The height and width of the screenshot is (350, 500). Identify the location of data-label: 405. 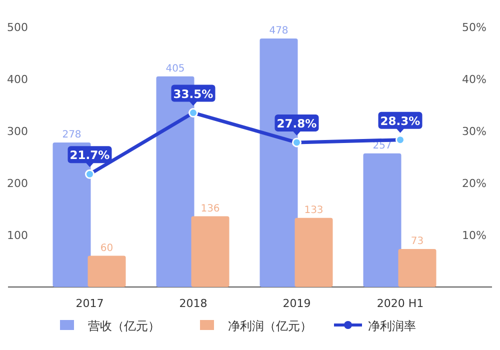
(175, 68).